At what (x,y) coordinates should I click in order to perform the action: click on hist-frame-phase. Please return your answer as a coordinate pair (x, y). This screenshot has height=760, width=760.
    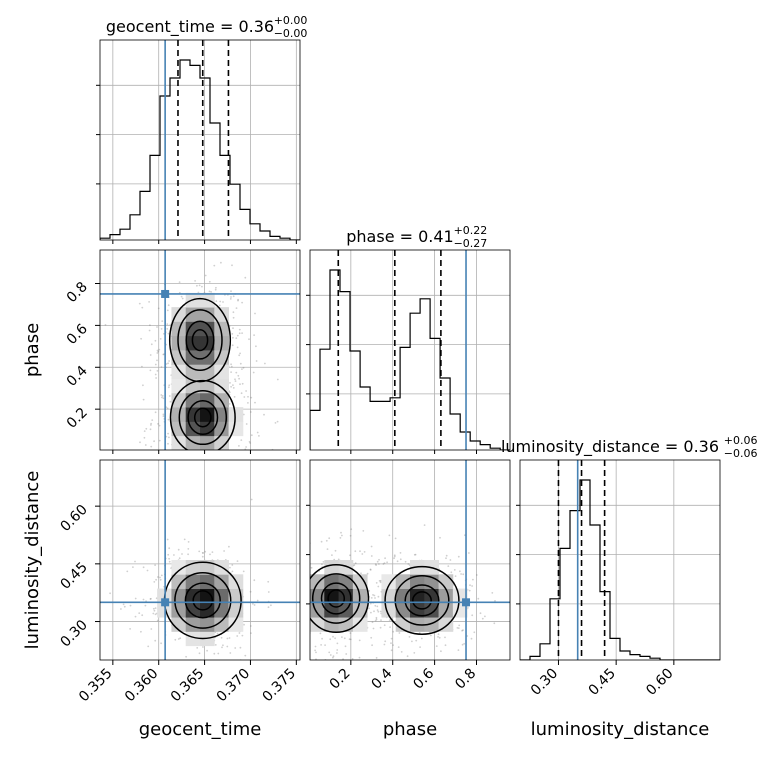
    Looking at the image, I should click on (410, 350).